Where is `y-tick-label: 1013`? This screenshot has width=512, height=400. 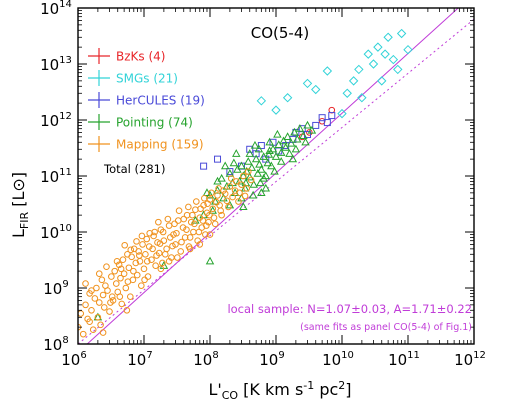
y-tick-label: 1013 is located at coordinates (56, 64).